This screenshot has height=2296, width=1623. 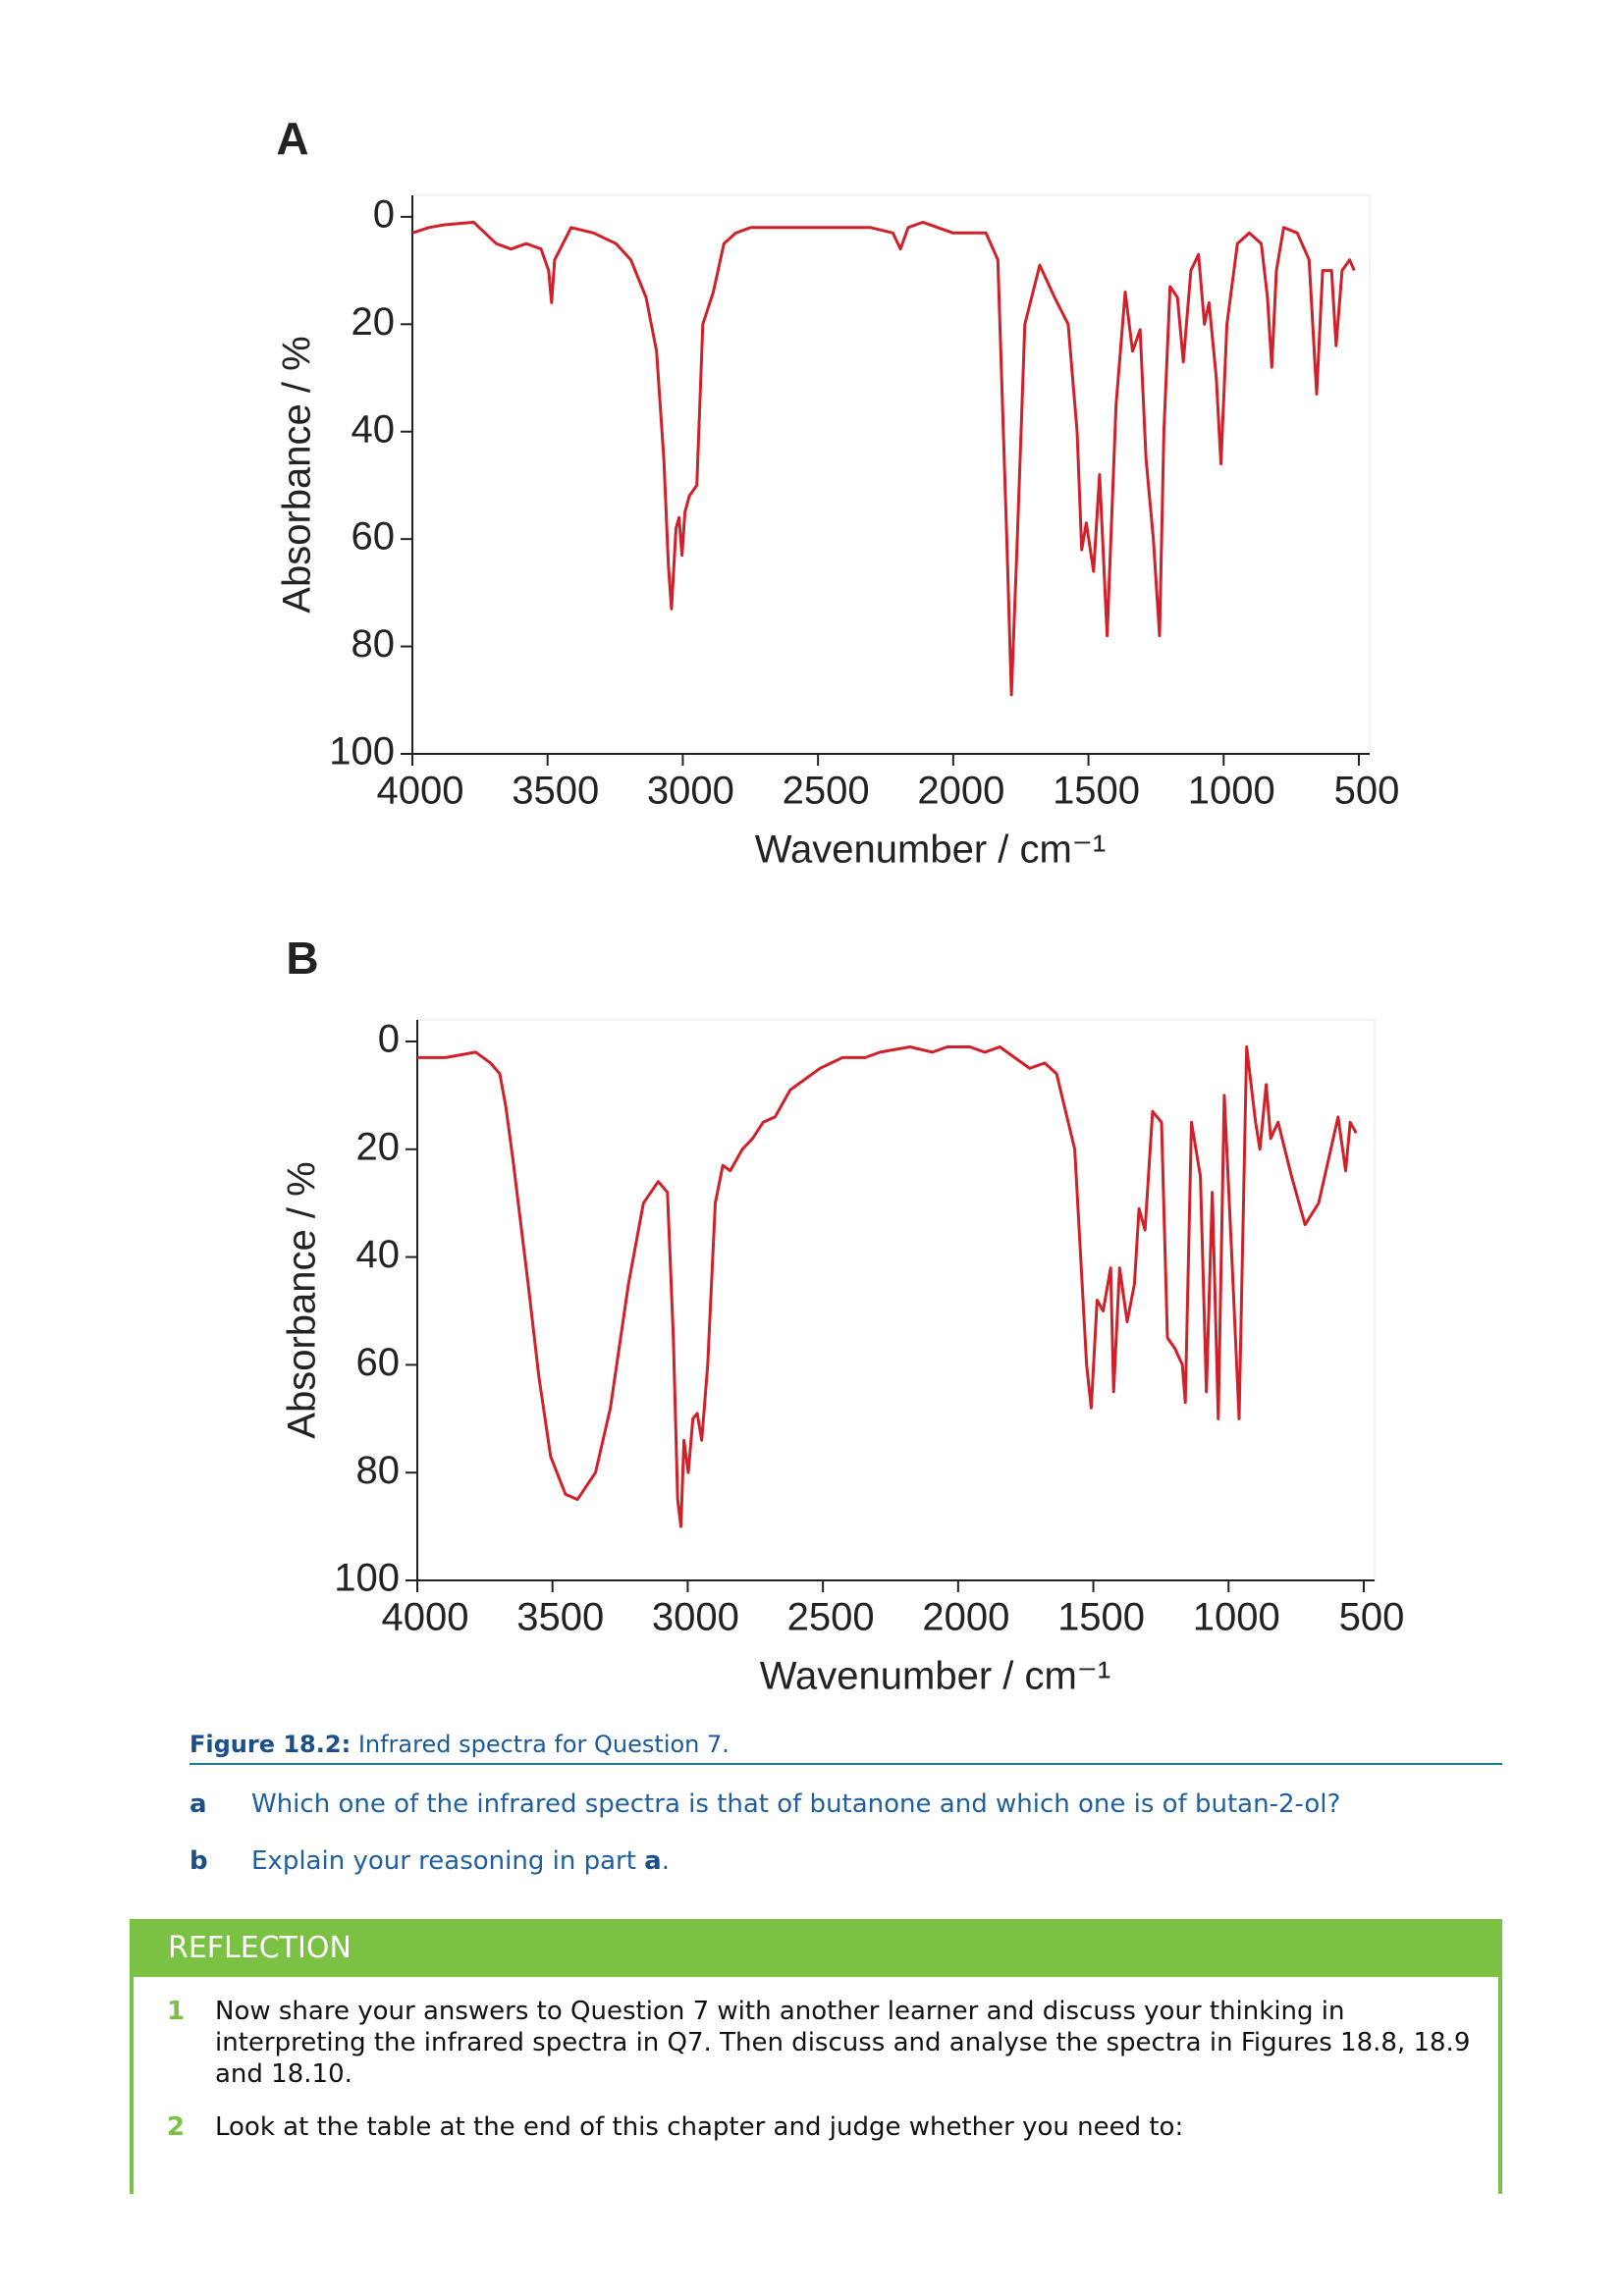 What do you see at coordinates (270, 1744) in the screenshot?
I see `figure-label: Figure 18.2:` at bounding box center [270, 1744].